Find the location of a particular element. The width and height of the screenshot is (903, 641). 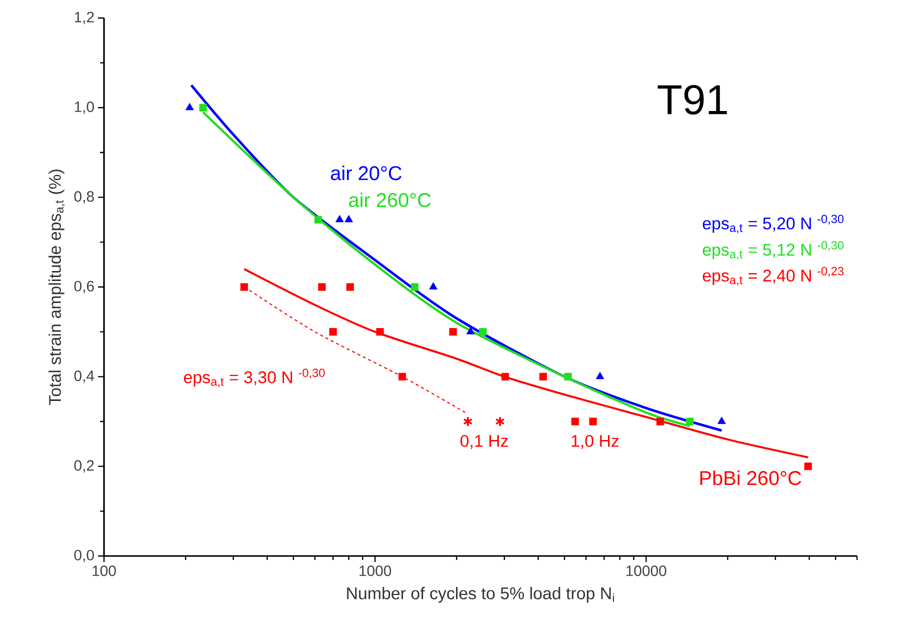

series-label: eps$_{a,t}$ = 3,30 N $^{-0,30}$ is located at coordinates (254, 378).